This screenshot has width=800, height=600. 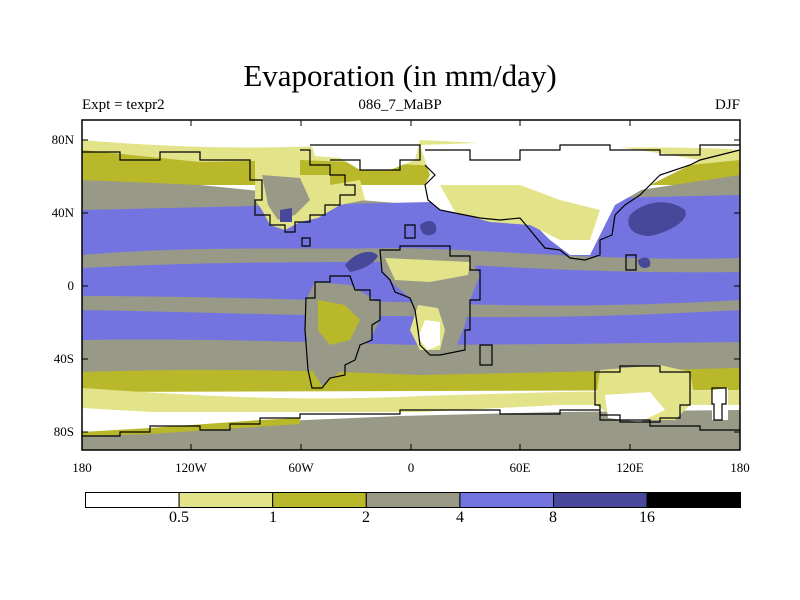 I want to click on north-america-interior, so click(x=286, y=197).